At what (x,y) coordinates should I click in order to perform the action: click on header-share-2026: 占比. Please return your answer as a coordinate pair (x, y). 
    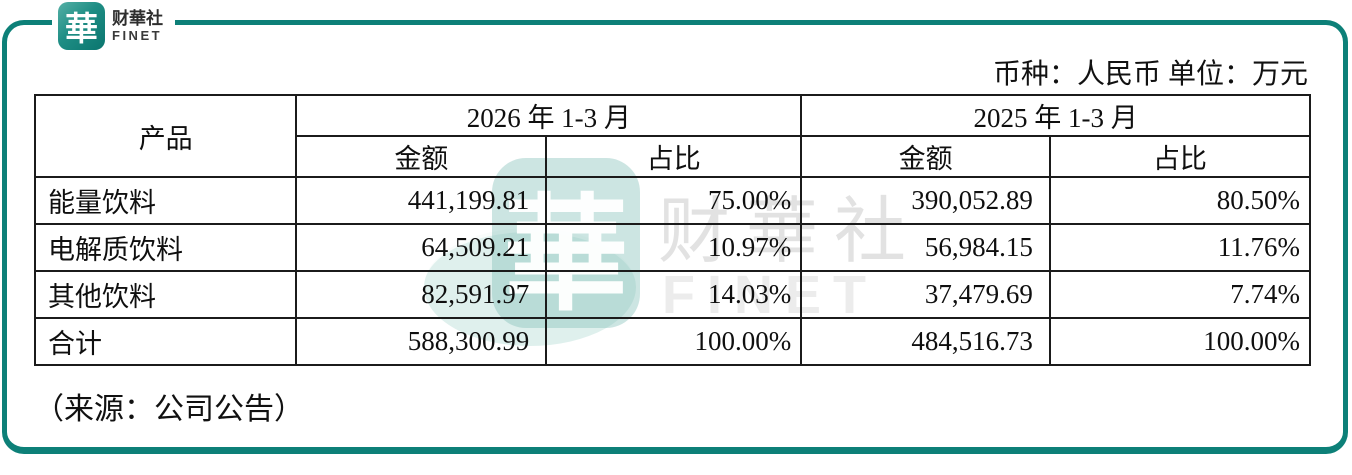
    Looking at the image, I should click on (674, 156).